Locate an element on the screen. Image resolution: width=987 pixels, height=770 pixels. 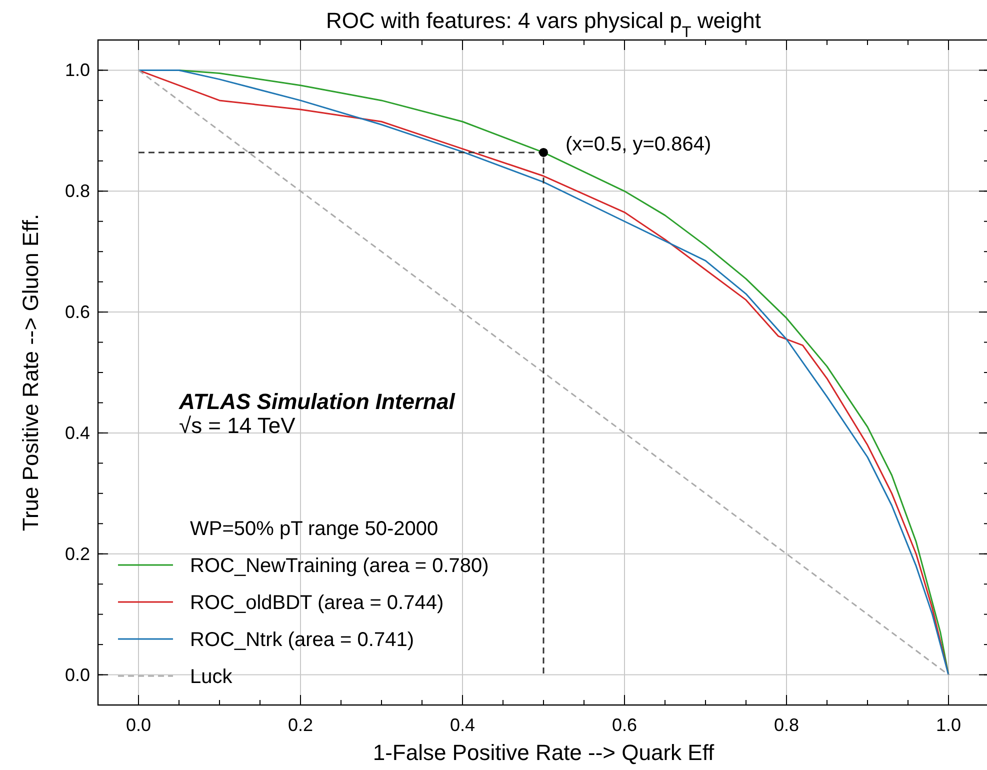
y-tick-label: 0.0 is located at coordinates (77, 674).